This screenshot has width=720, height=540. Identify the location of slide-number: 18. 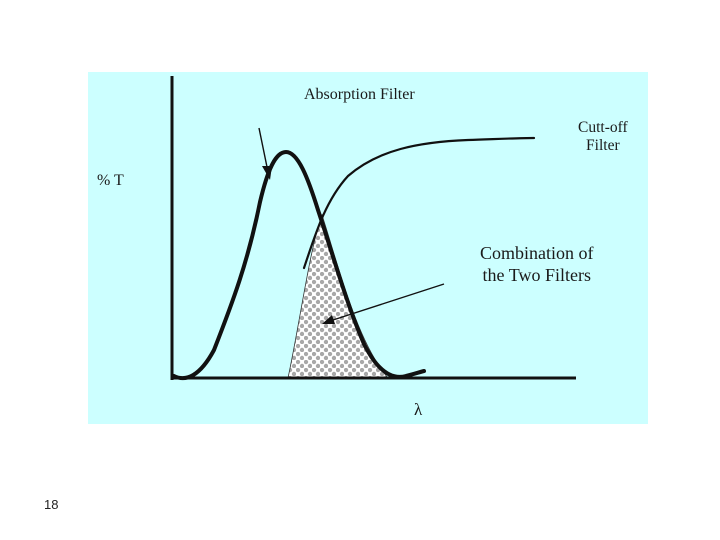
(51, 504).